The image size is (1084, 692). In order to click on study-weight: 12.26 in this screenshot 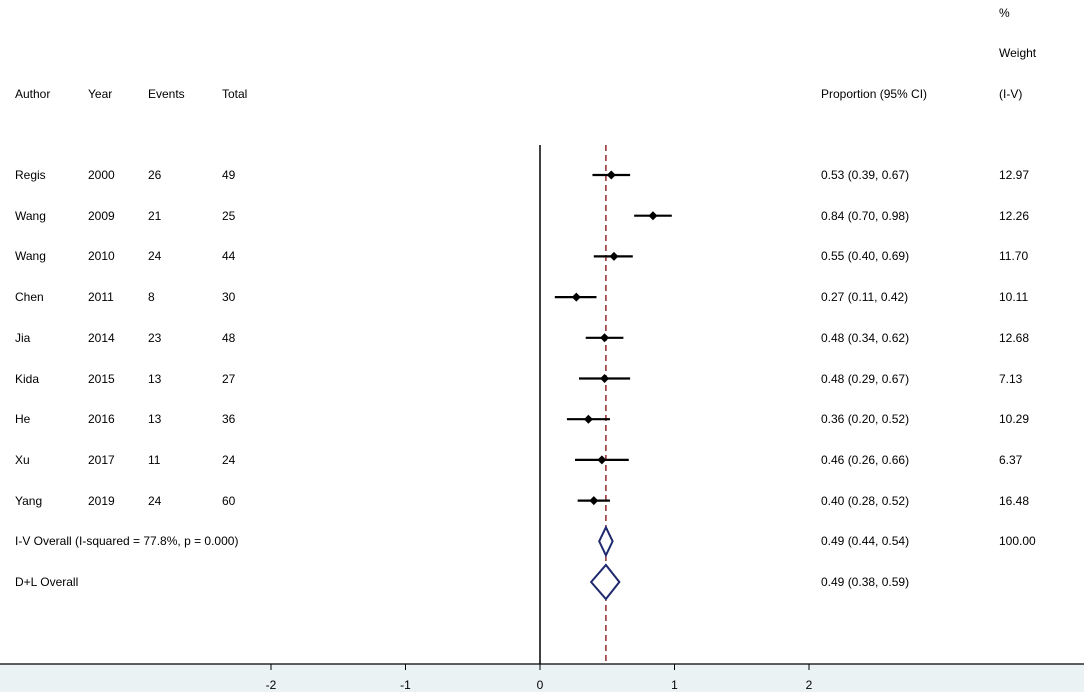, I will do `click(1014, 215)`.